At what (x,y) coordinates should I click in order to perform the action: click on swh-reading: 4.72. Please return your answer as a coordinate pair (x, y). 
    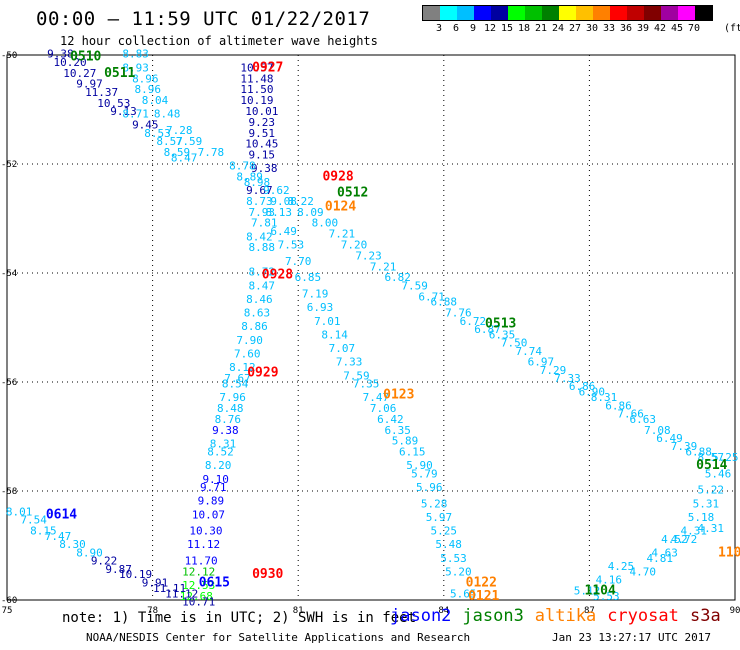
    Looking at the image, I should click on (684, 539).